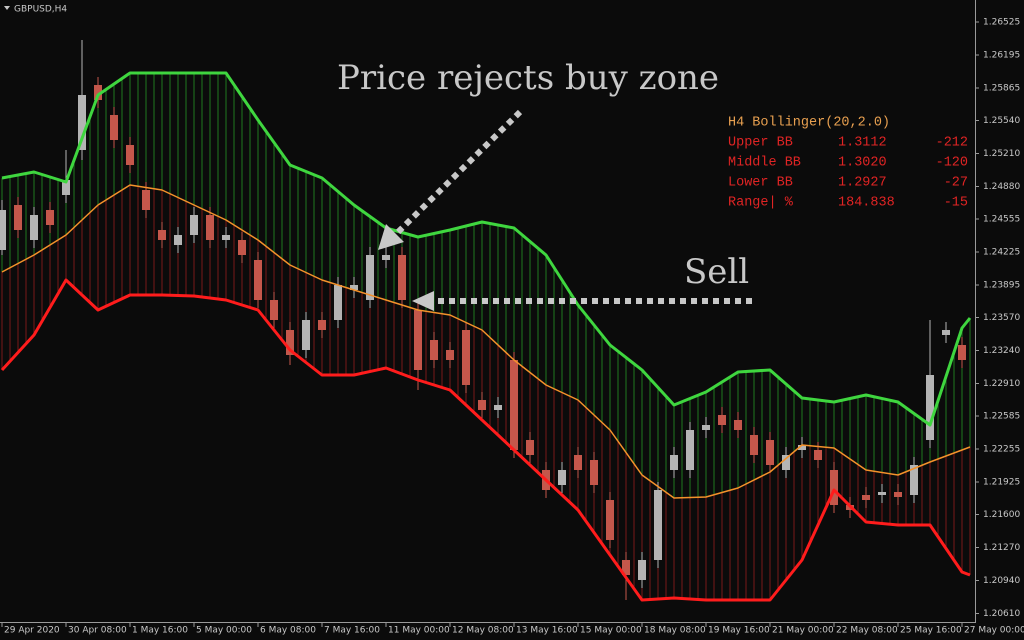 The image size is (1024, 640). I want to click on panel-title: H4 Bollinger(20,2.0), so click(809, 123).